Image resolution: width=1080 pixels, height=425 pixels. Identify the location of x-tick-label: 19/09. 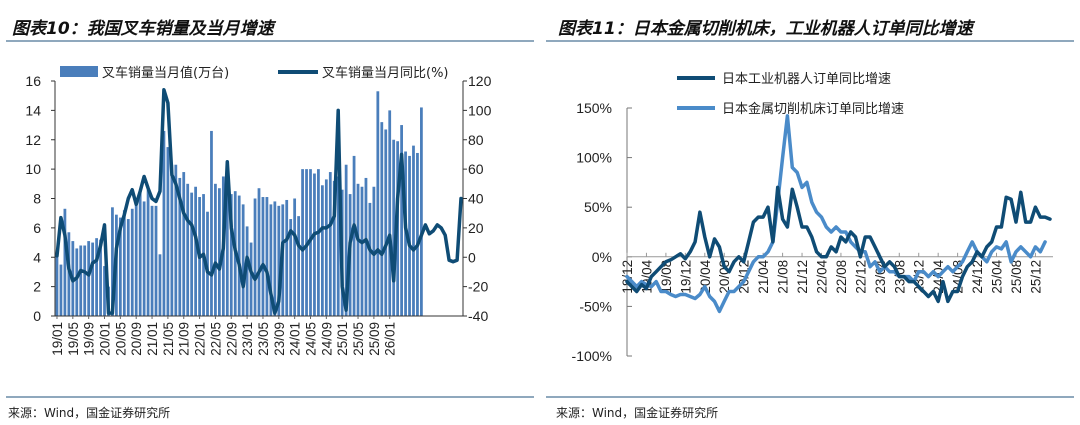
(89, 339).